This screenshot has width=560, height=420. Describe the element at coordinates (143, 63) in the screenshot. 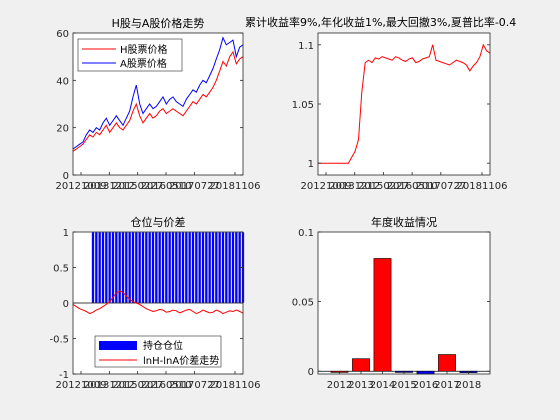

I see `legend-label: A股票价格` at that location.